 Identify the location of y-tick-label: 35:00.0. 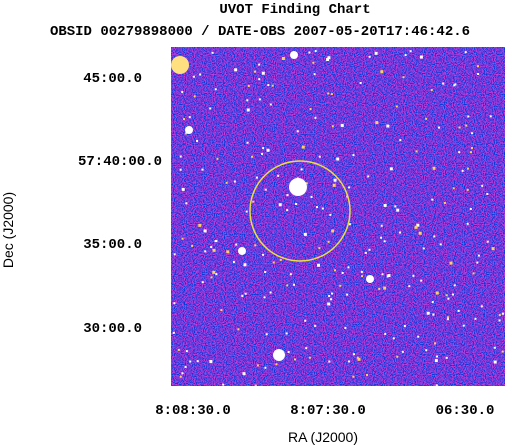
(112, 245).